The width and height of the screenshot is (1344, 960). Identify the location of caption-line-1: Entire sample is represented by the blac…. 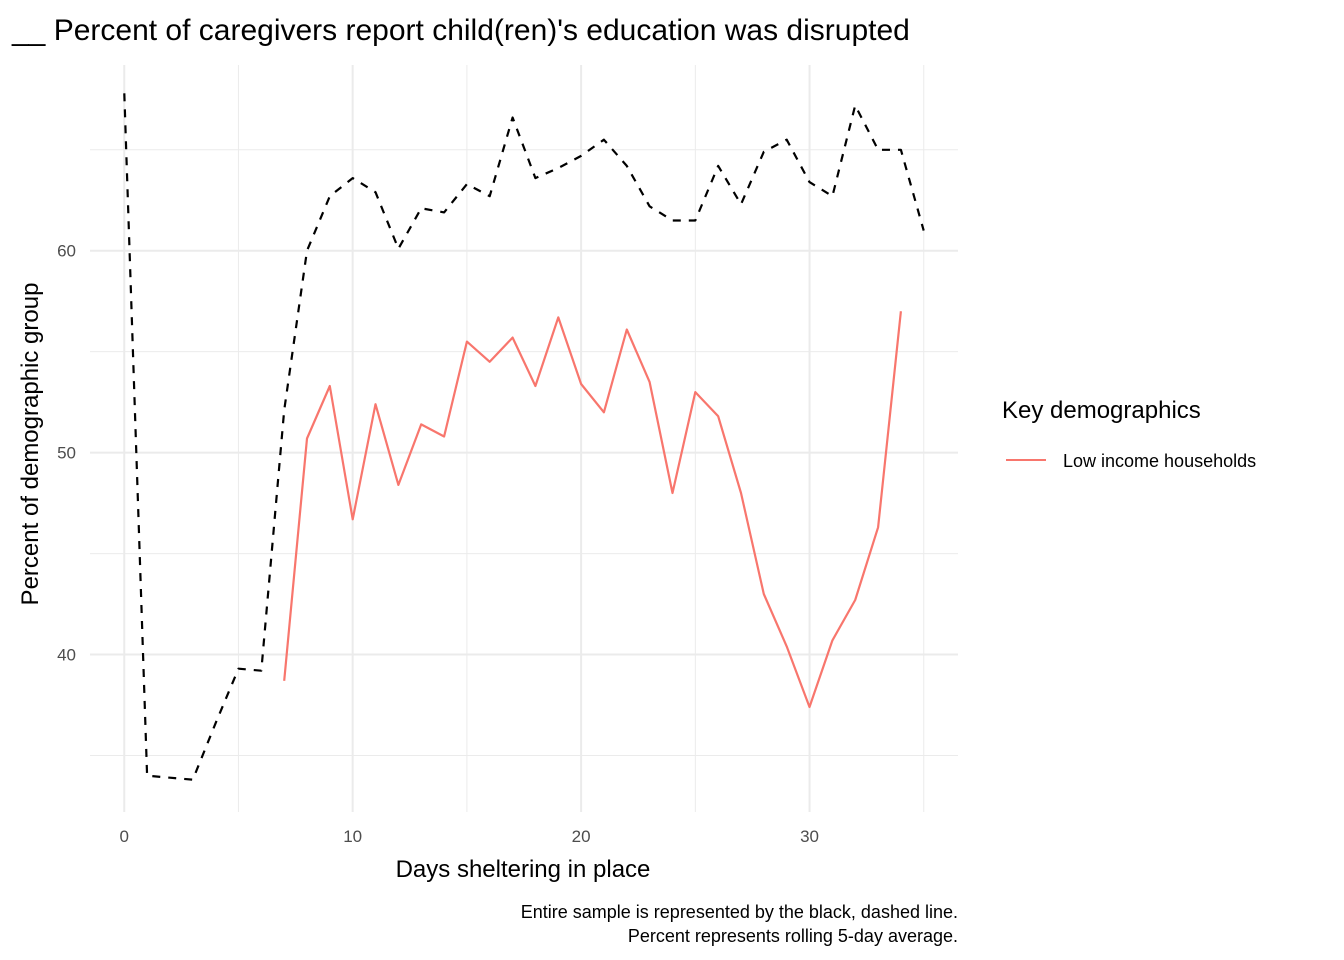
(739, 912).